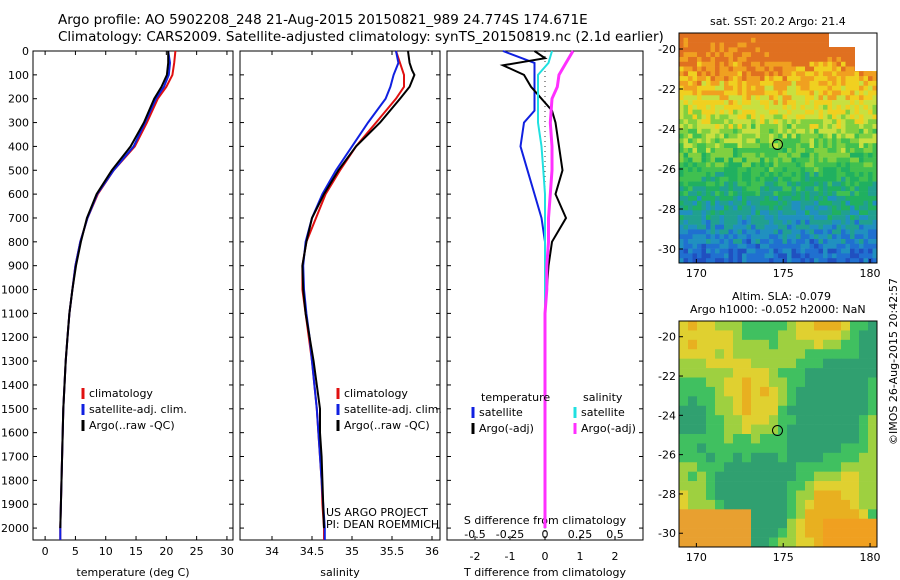 Image resolution: width=900 pixels, height=580 pixels. What do you see at coordinates (197, 551) in the screenshot?
I see `x-tick-label: 25` at bounding box center [197, 551].